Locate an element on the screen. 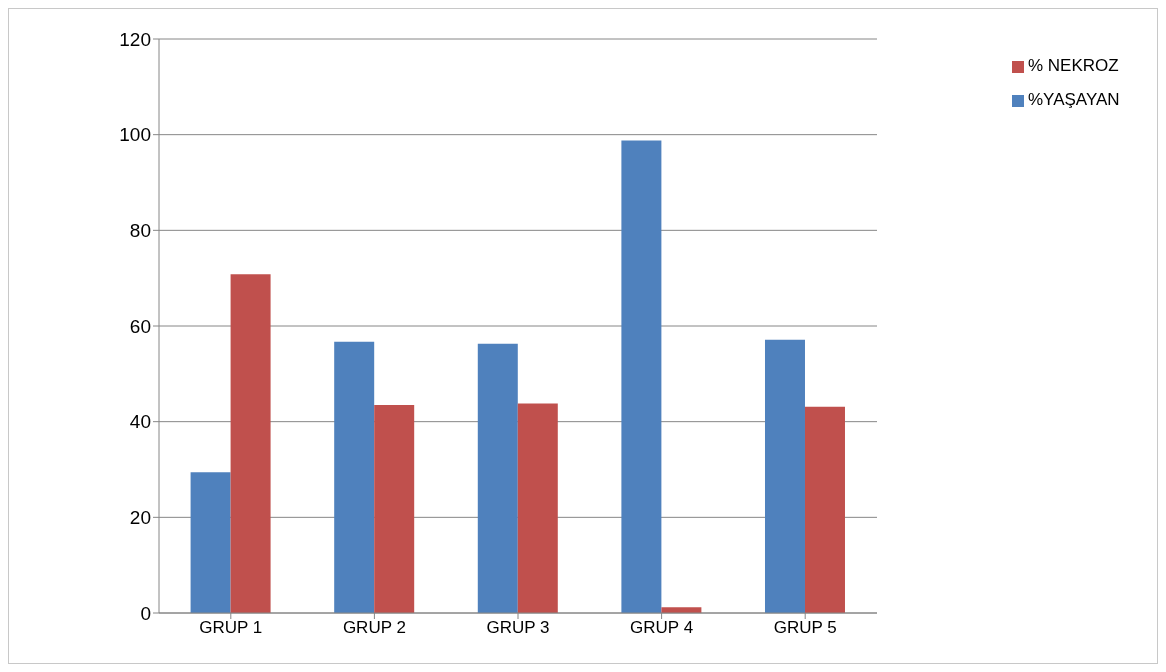 This screenshot has width=1166, height=672. x-tick-label: GRUP 1 is located at coordinates (231, 628).